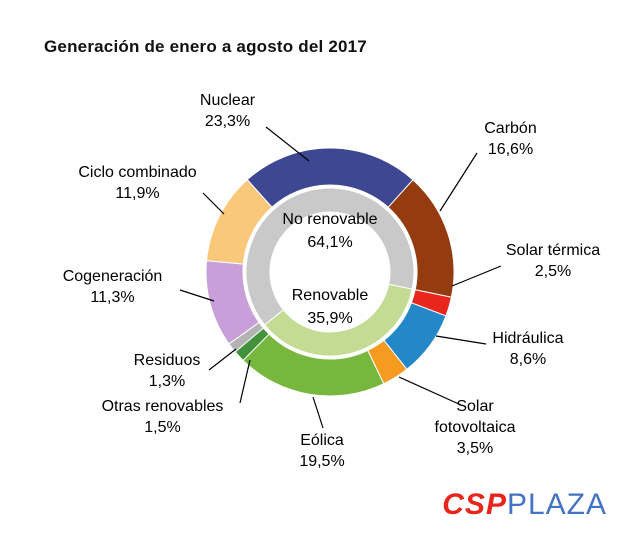 This screenshot has width=640, height=533. Describe the element at coordinates (553, 261) in the screenshot. I see `segment-label-solar-termica: Solar térmica 2,5%` at that location.